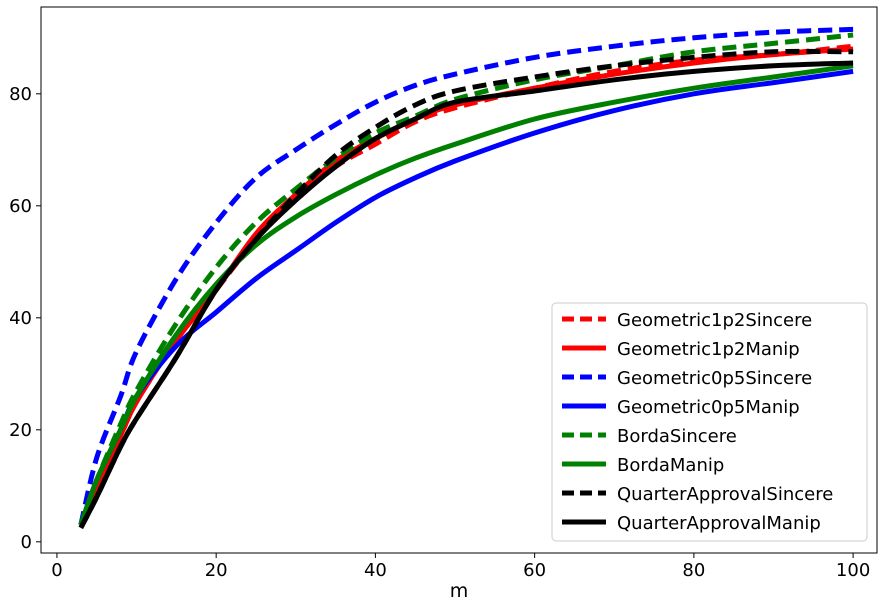 This screenshot has width=884, height=607. What do you see at coordinates (56, 570) in the screenshot?
I see `x-tick-label: 0` at bounding box center [56, 570].